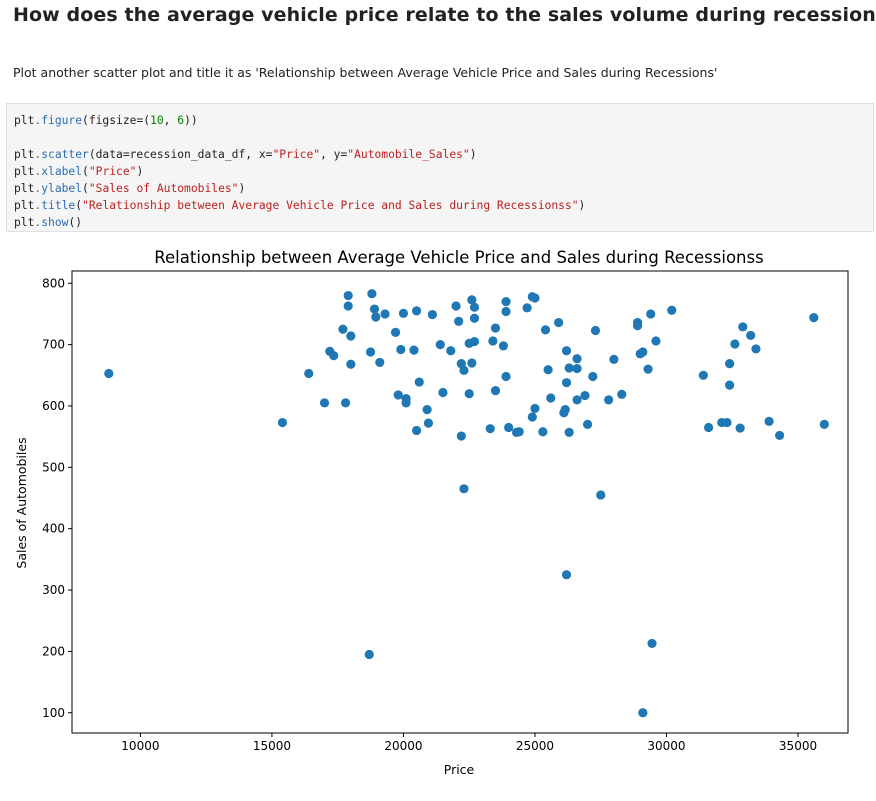 This screenshot has width=876, height=801. I want to click on code-token: xlabel, so click(62, 171).